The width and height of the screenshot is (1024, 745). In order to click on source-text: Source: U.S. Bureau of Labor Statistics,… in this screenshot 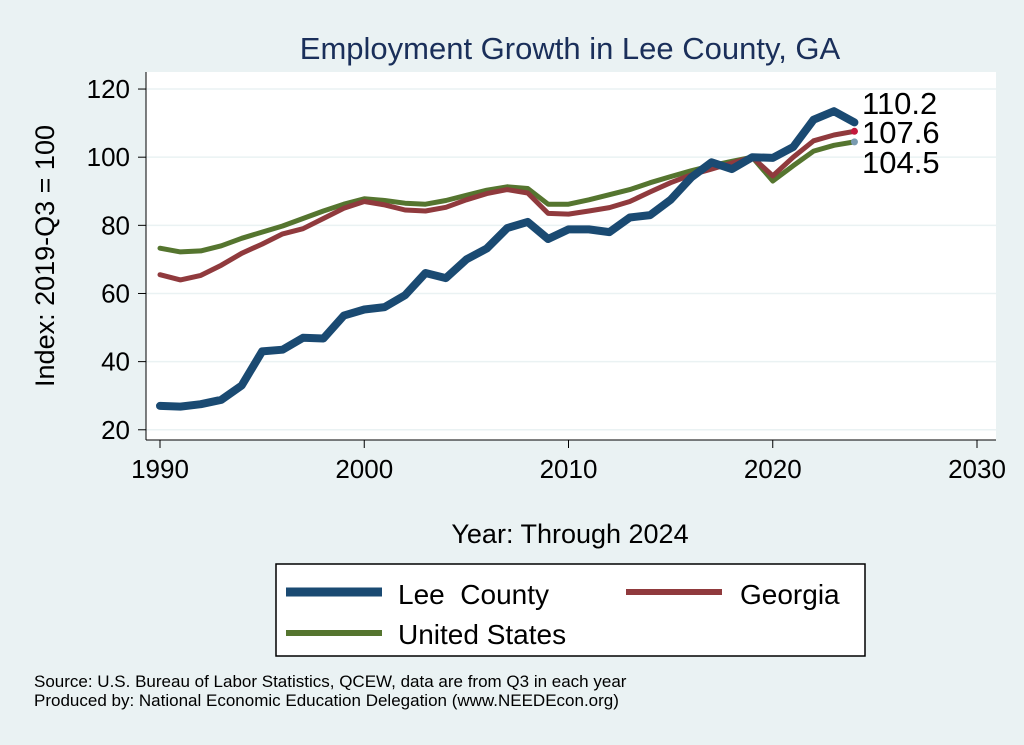, I will do `click(330, 681)`.